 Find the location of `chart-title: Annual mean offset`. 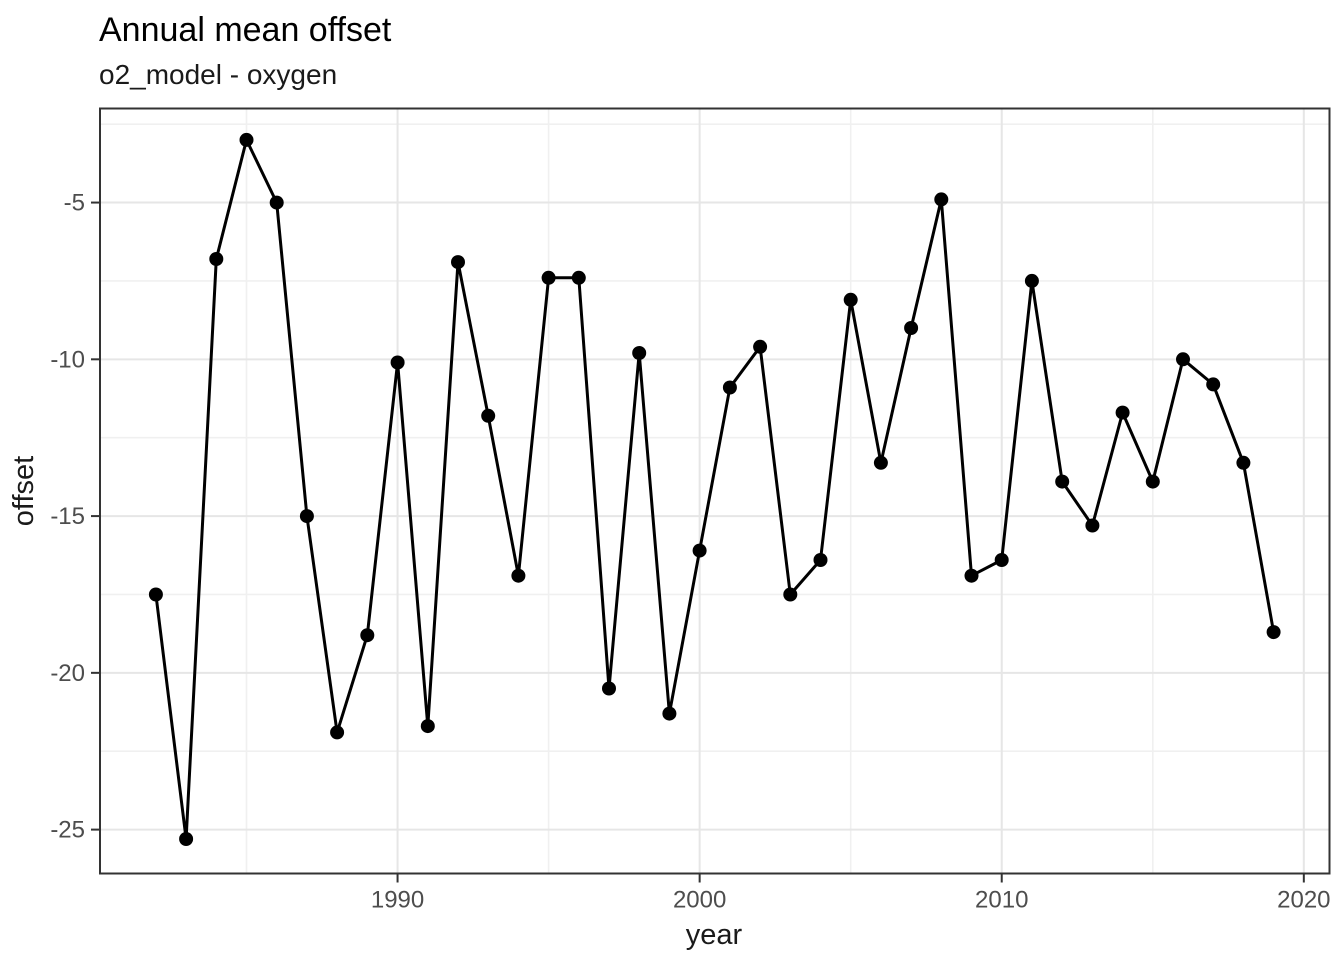

chart-title: Annual mean offset is located at coordinates (245, 30).